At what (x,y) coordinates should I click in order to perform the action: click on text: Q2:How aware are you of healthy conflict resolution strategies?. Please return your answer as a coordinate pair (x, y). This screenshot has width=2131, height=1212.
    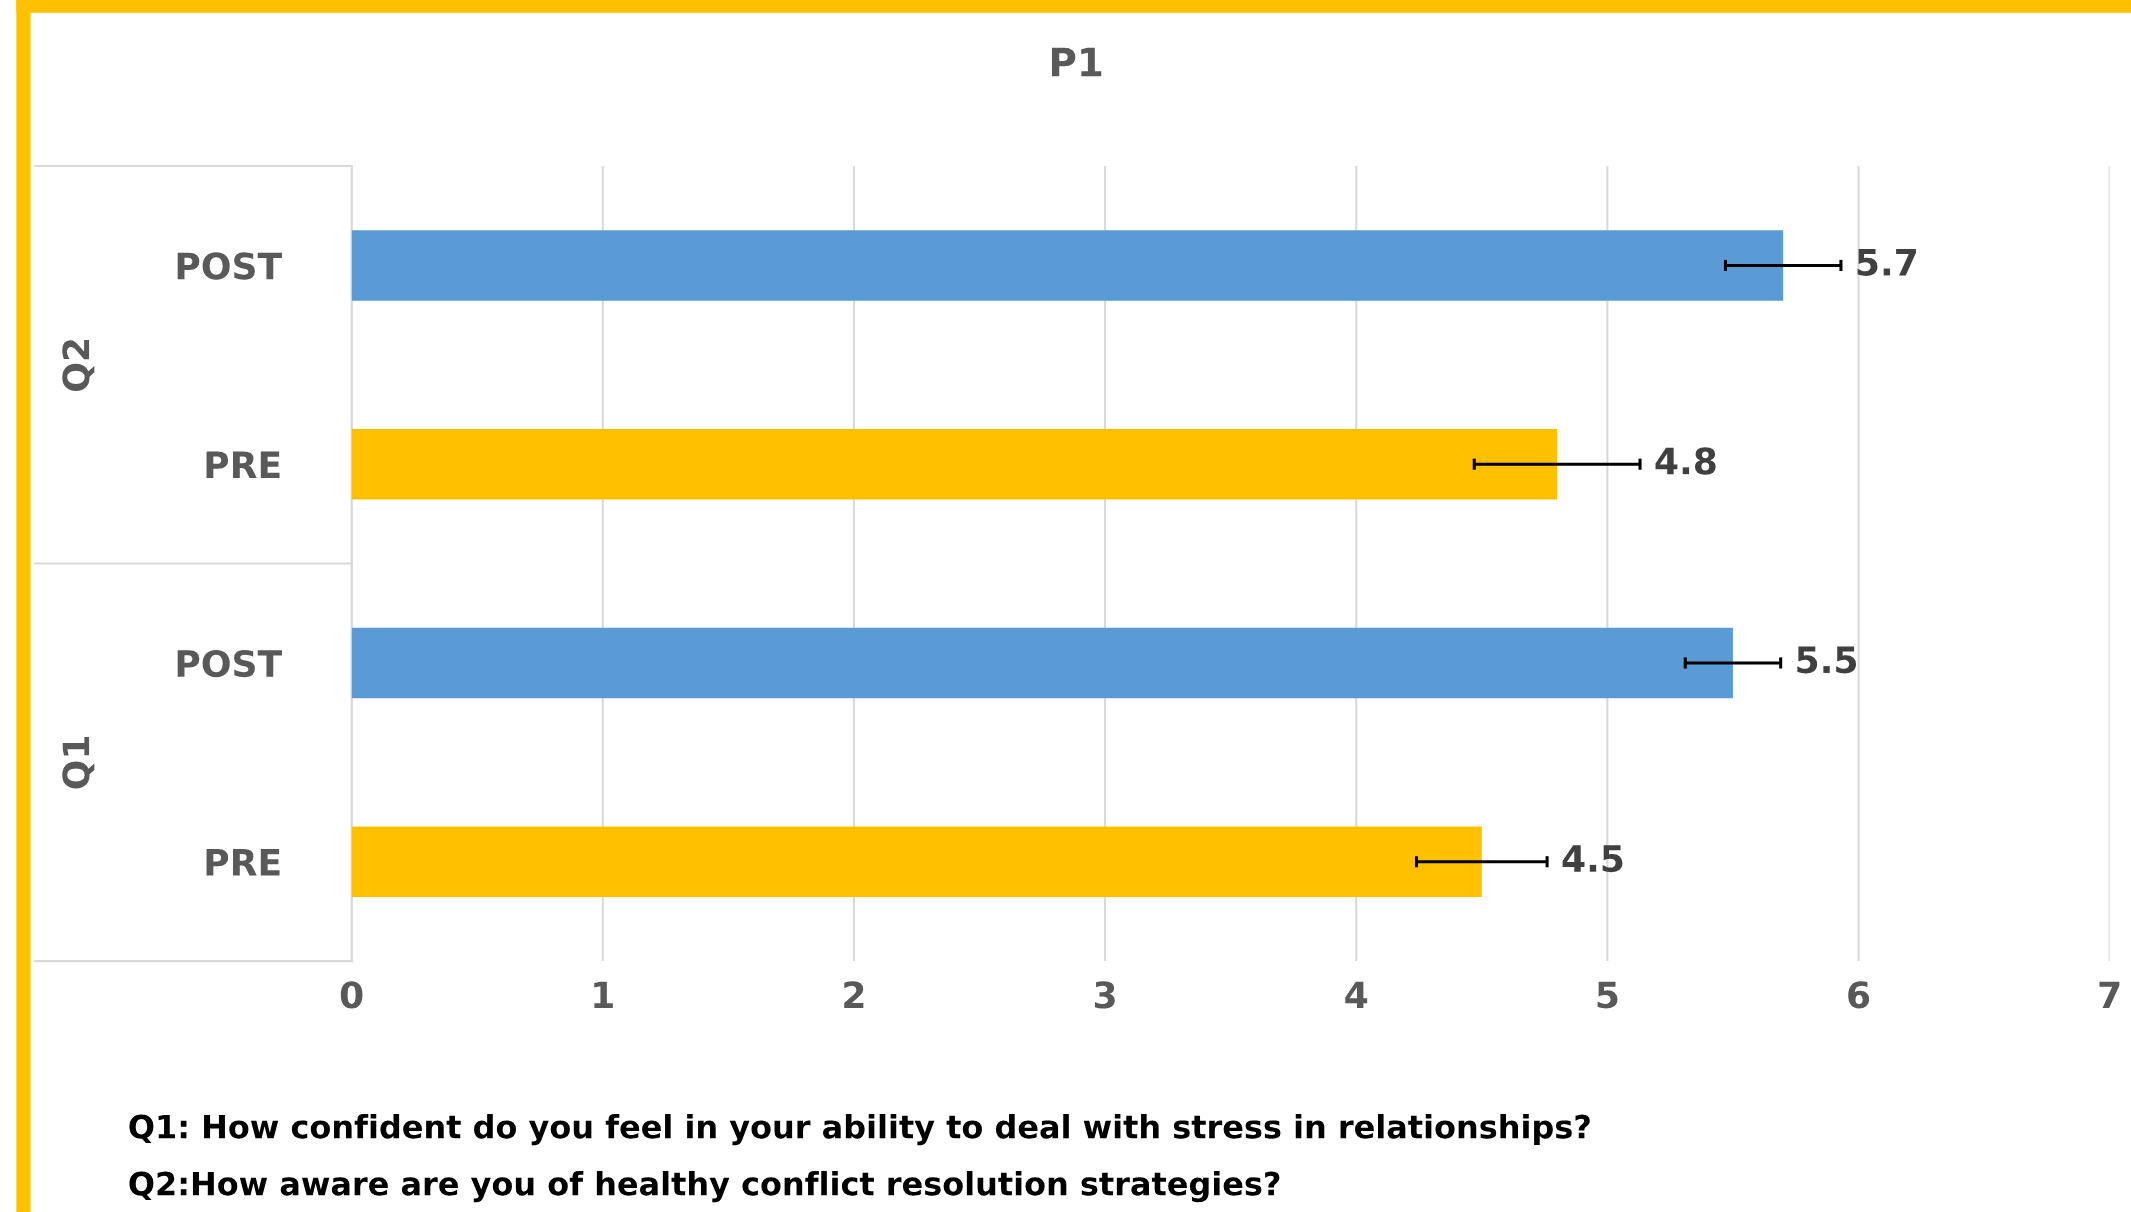
    Looking at the image, I should click on (704, 1186).